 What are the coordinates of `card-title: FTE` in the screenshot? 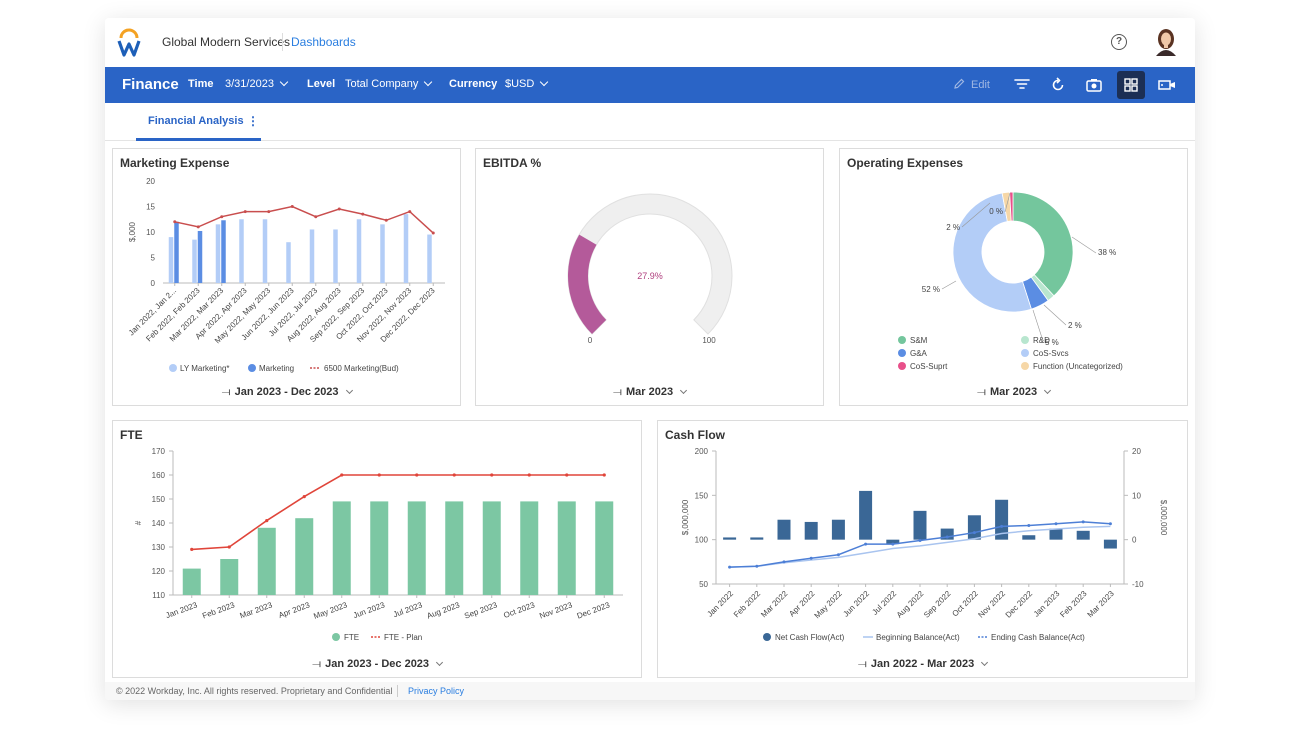 It's located at (131, 435).